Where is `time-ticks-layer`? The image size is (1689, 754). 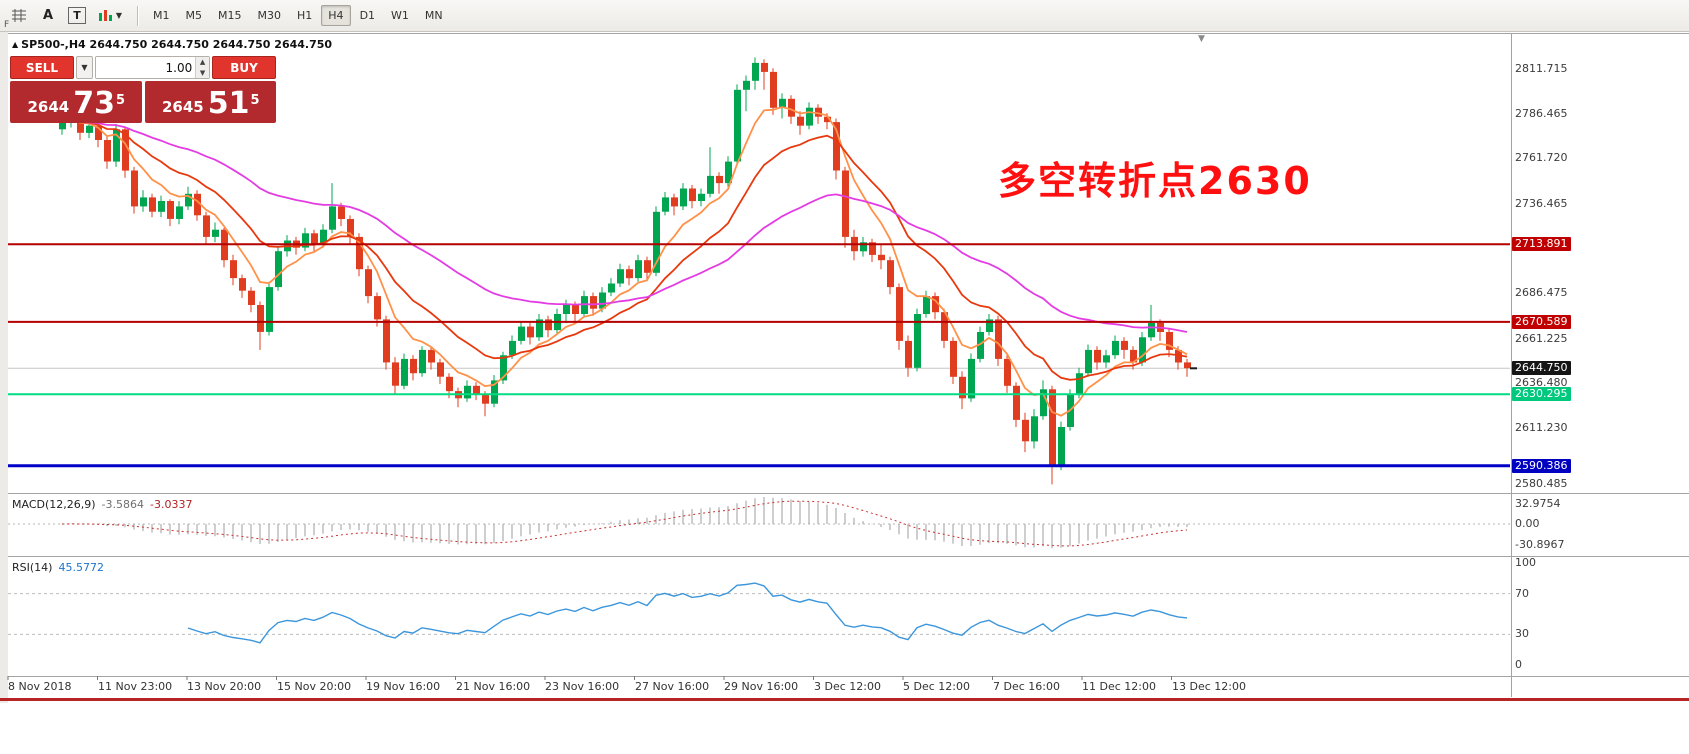
time-ticks-layer is located at coordinates (589, 678).